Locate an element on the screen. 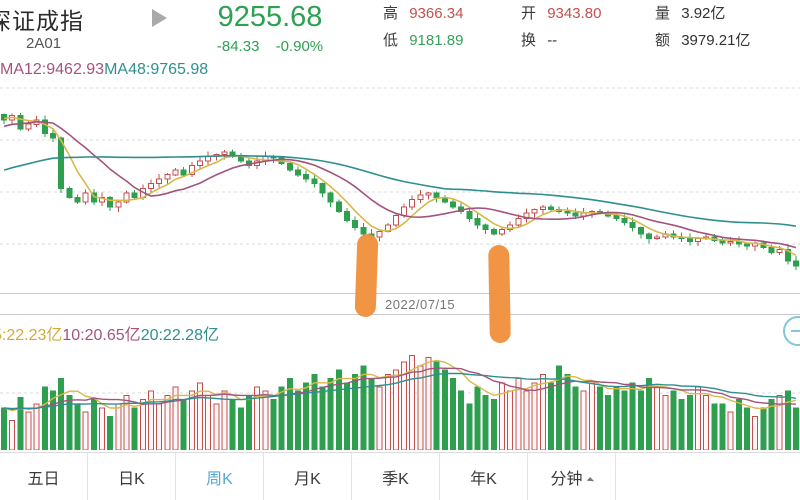  tab-label: 日K is located at coordinates (131, 479).